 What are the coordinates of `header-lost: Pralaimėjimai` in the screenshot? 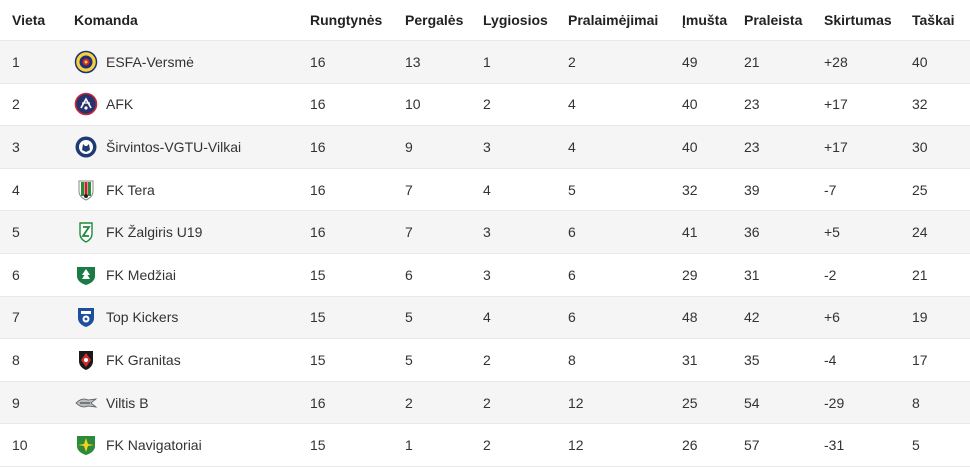 It's located at (613, 20).